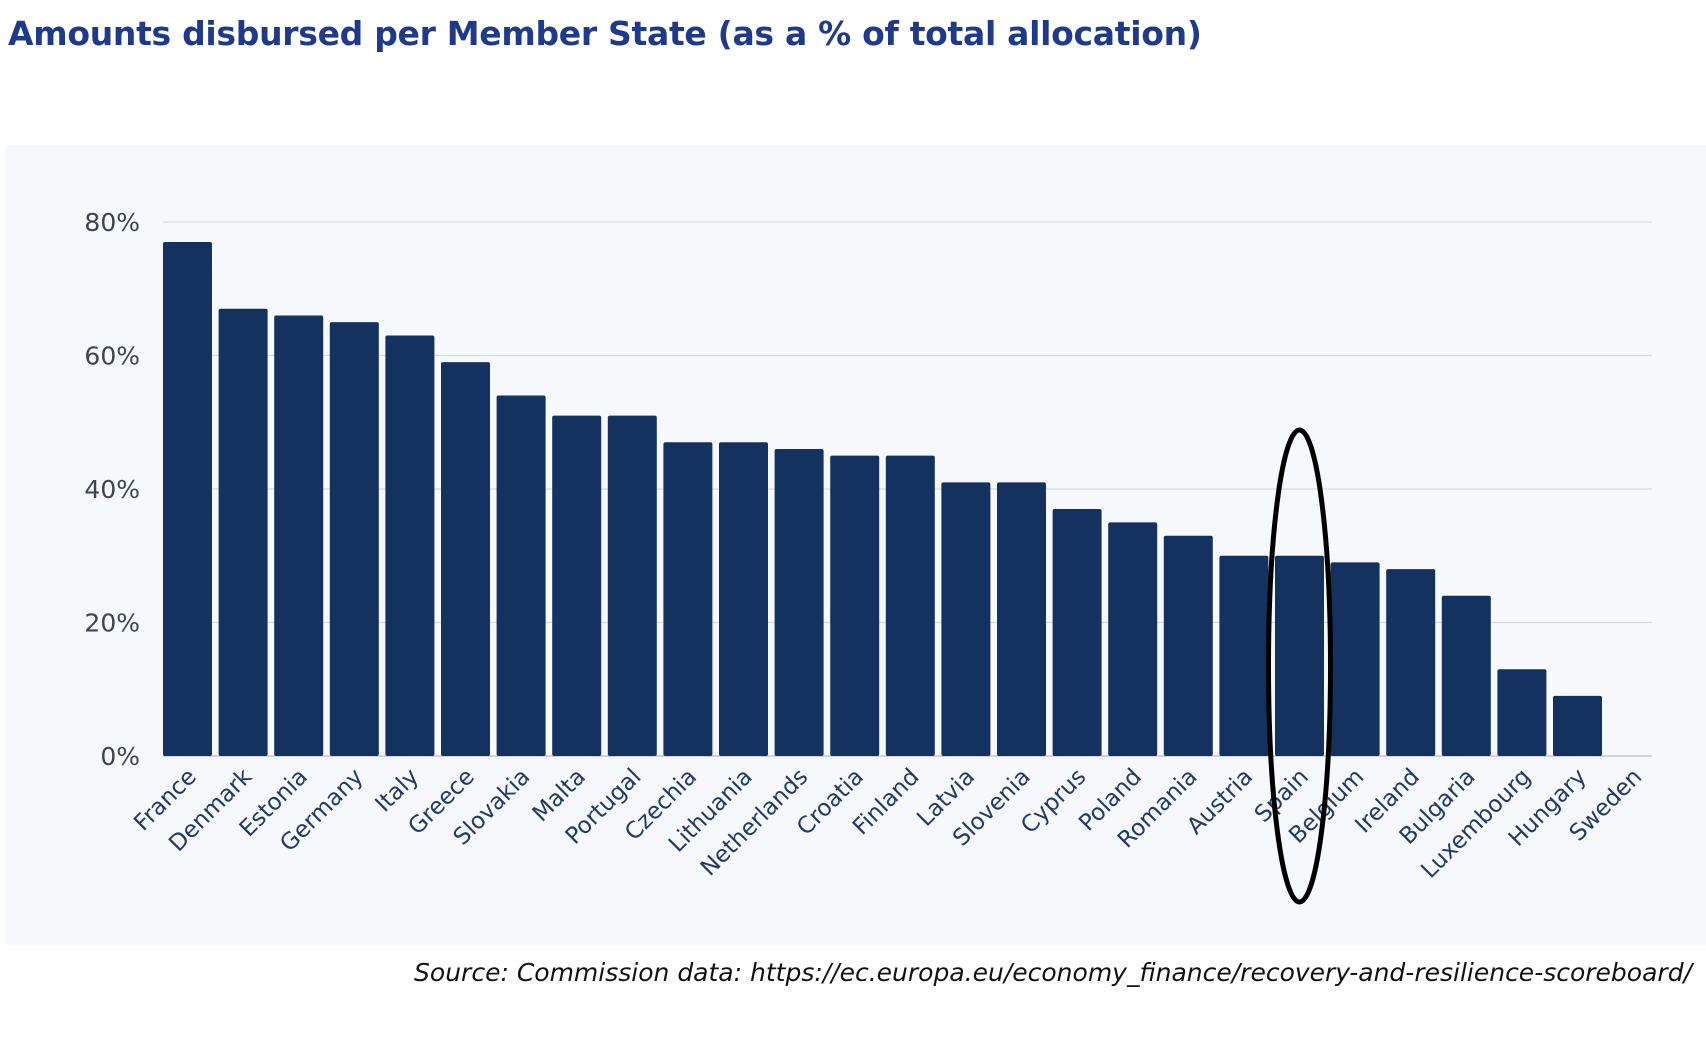 The height and width of the screenshot is (1053, 1706). Describe the element at coordinates (1188, 645) in the screenshot. I see `bar-romania` at that location.